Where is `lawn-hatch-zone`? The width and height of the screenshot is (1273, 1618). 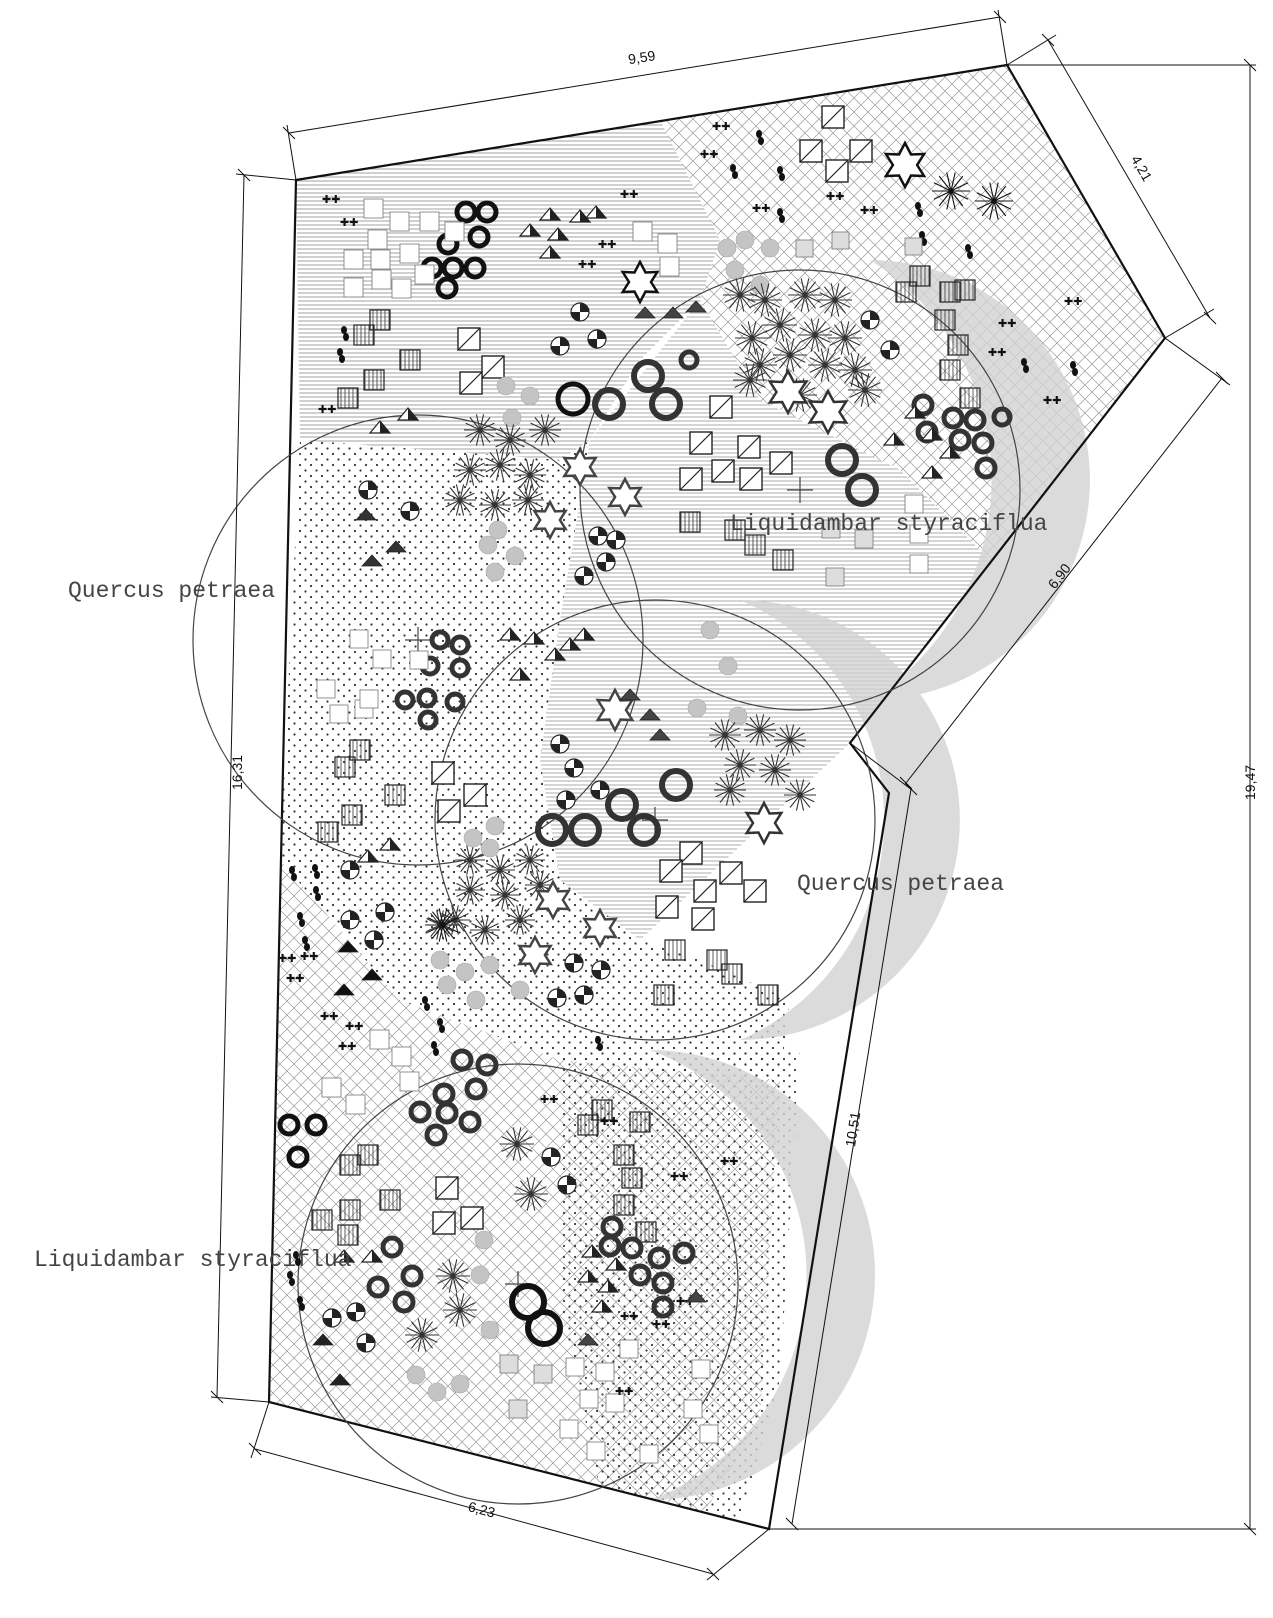 lawn-hatch-zone is located at coordinates (508, 290).